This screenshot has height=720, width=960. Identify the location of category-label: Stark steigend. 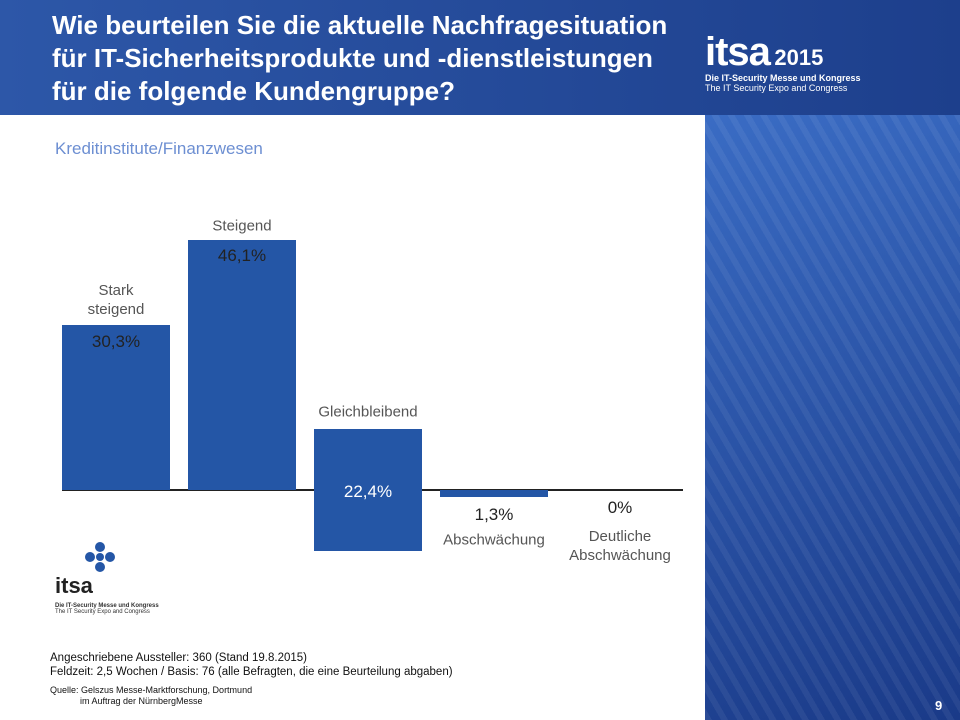
(116, 300).